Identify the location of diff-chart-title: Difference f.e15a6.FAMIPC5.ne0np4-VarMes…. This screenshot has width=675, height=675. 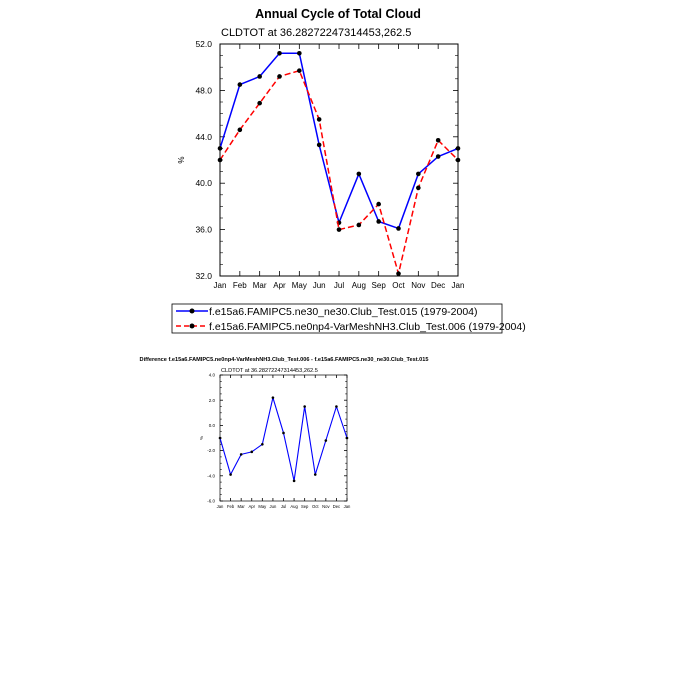
(284, 360).